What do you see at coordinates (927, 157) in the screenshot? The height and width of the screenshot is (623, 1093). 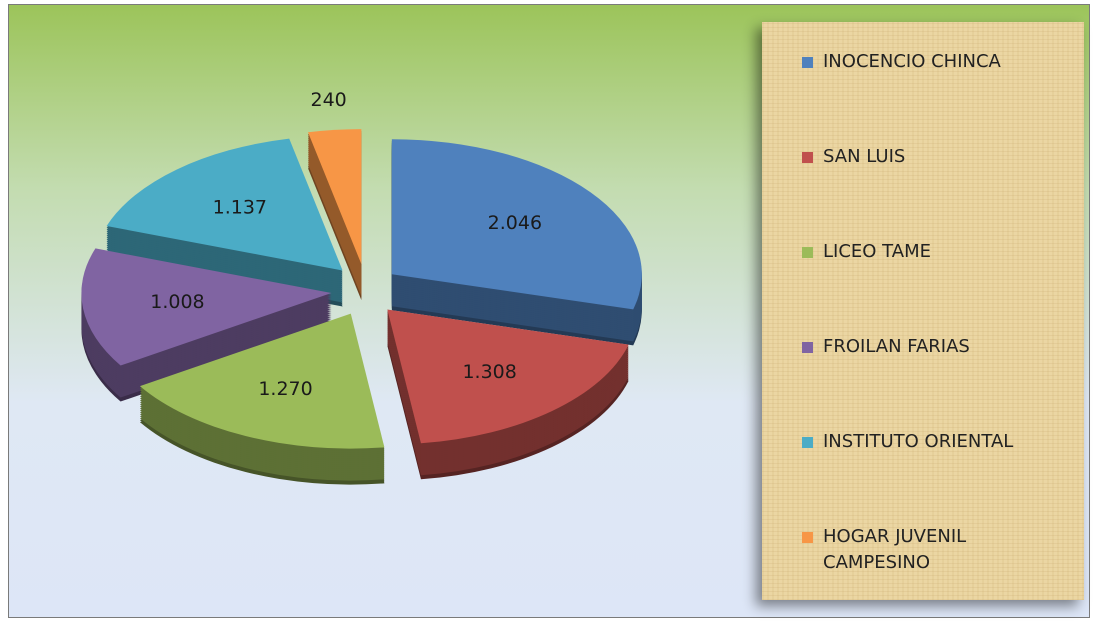 I see `legend-item: SAN LUIS` at bounding box center [927, 157].